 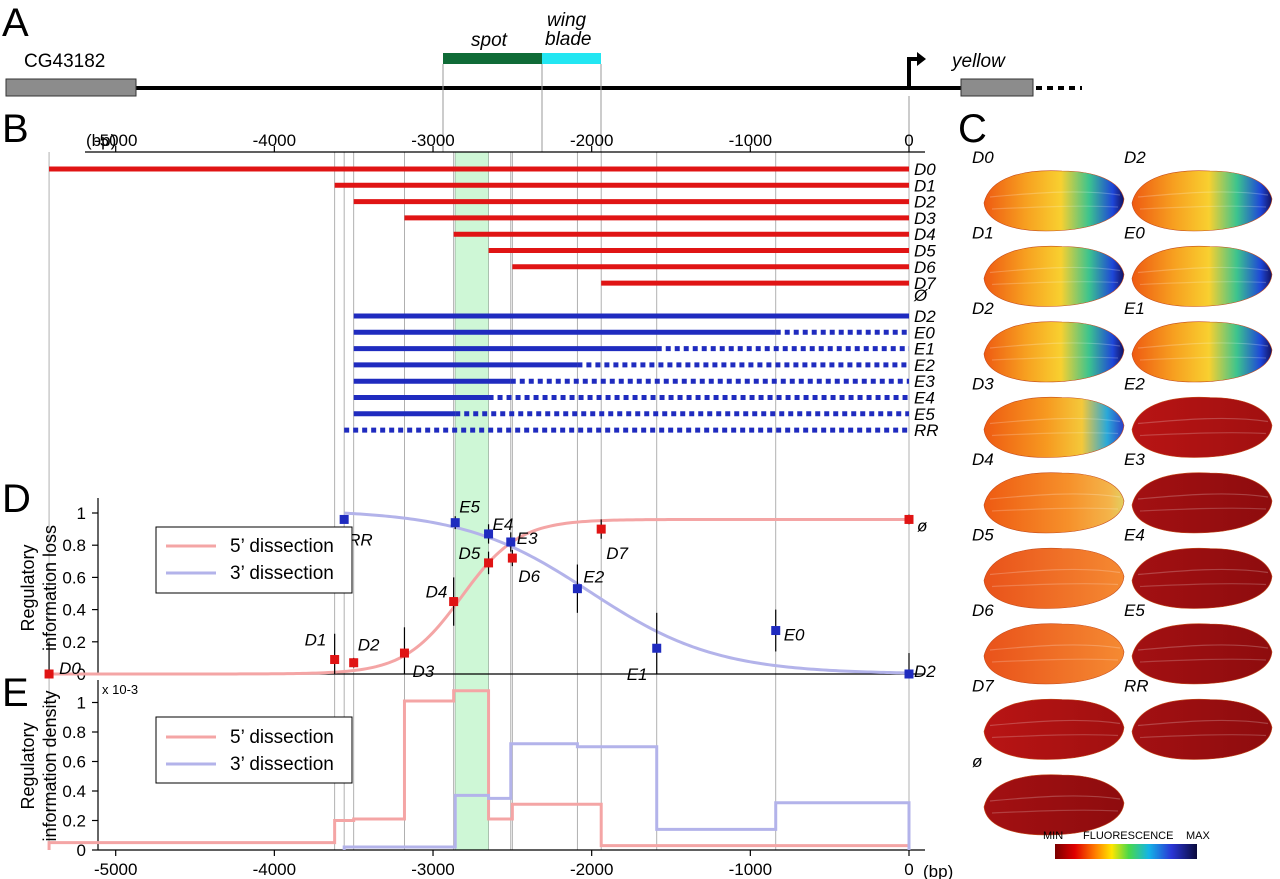 What do you see at coordinates (924, 332) in the screenshot?
I see `construct-label: E0` at bounding box center [924, 332].